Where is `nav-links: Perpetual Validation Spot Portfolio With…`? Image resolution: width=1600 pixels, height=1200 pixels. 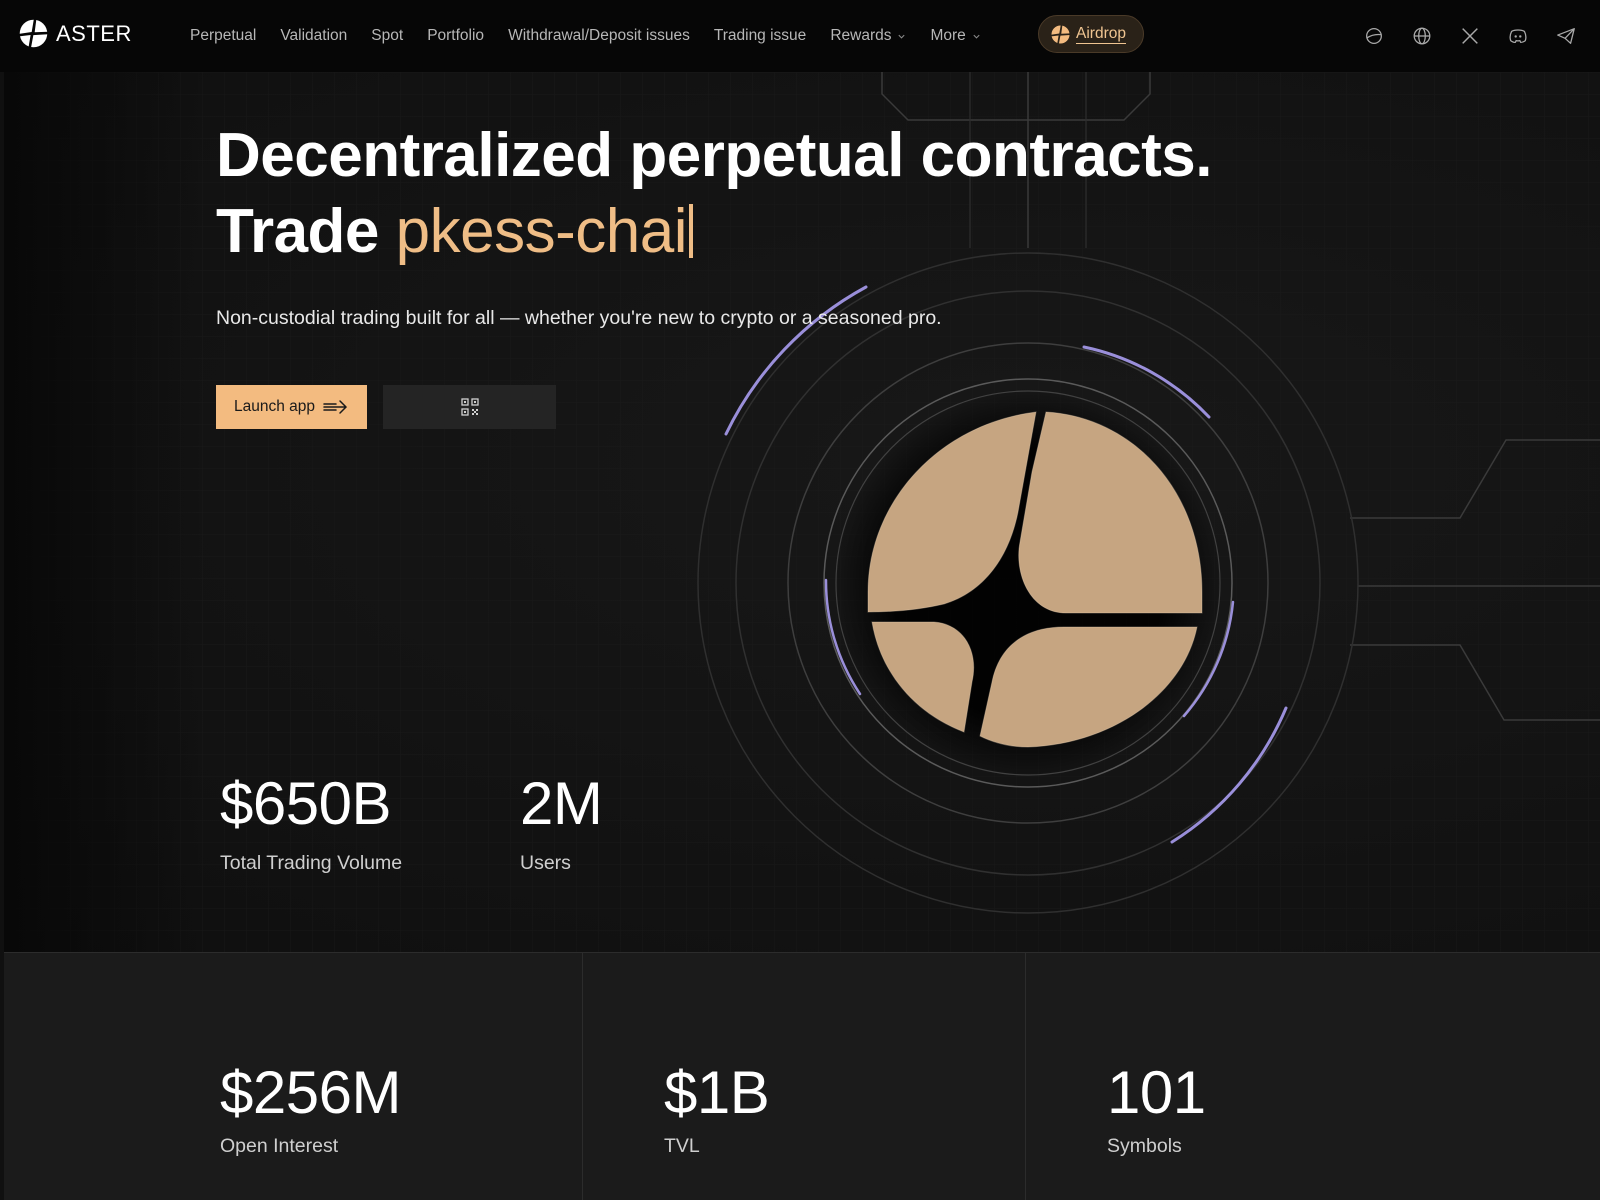
nav-links: Perpetual Validation Spot Portfolio With… is located at coordinates (597, 36).